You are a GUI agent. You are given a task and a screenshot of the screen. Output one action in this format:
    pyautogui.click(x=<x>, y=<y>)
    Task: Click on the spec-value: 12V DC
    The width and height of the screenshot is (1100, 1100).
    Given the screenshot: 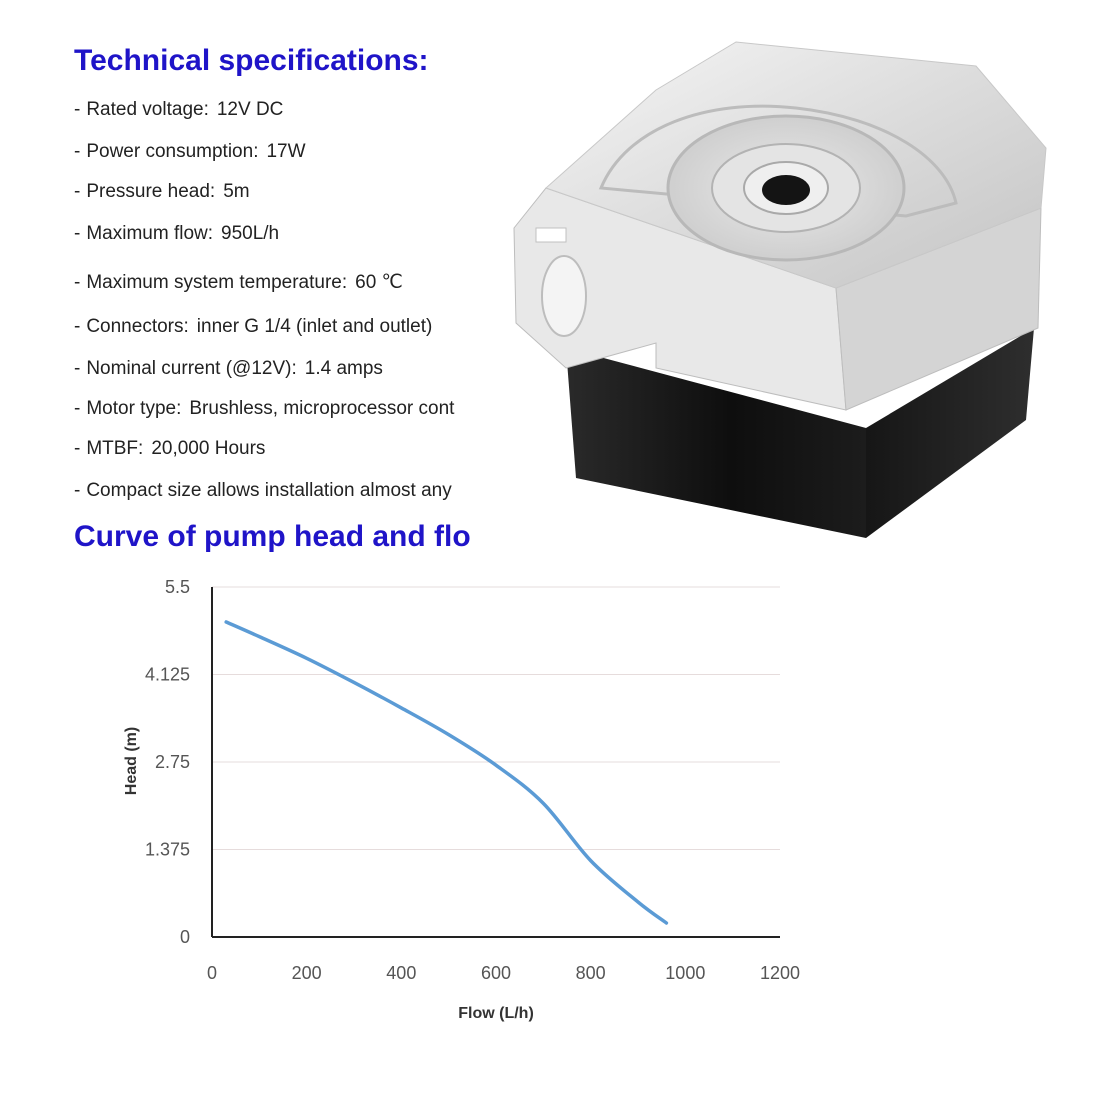 What is the action you would take?
    pyautogui.click(x=250, y=109)
    